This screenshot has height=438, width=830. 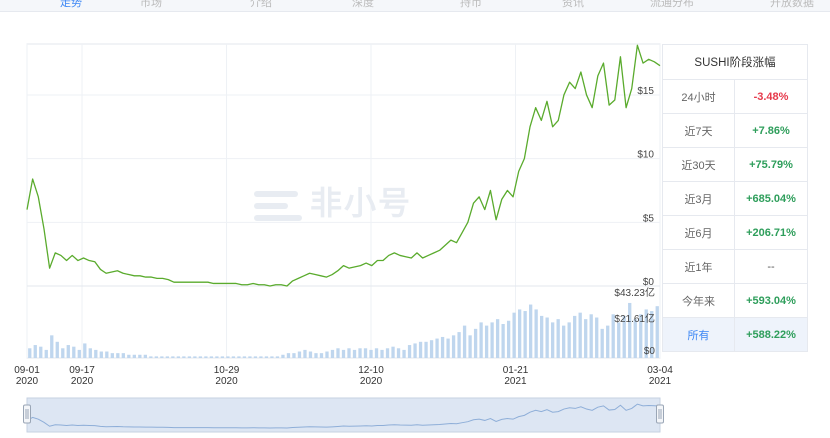 What do you see at coordinates (261, 4) in the screenshot?
I see `tab-2: 介绍` at bounding box center [261, 4].